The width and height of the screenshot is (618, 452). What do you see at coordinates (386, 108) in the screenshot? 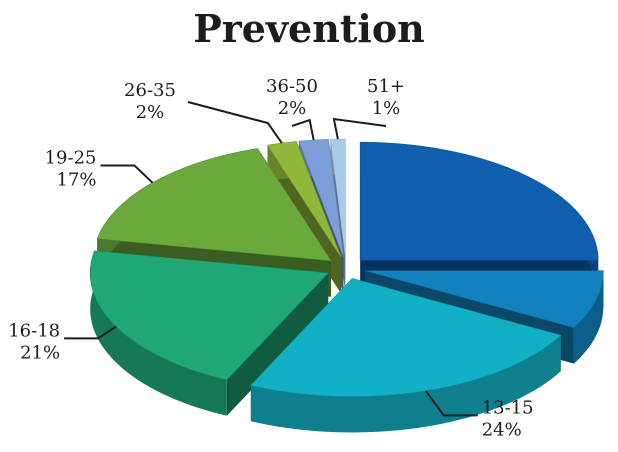
I see `slice-percent-label: 1%` at bounding box center [386, 108].